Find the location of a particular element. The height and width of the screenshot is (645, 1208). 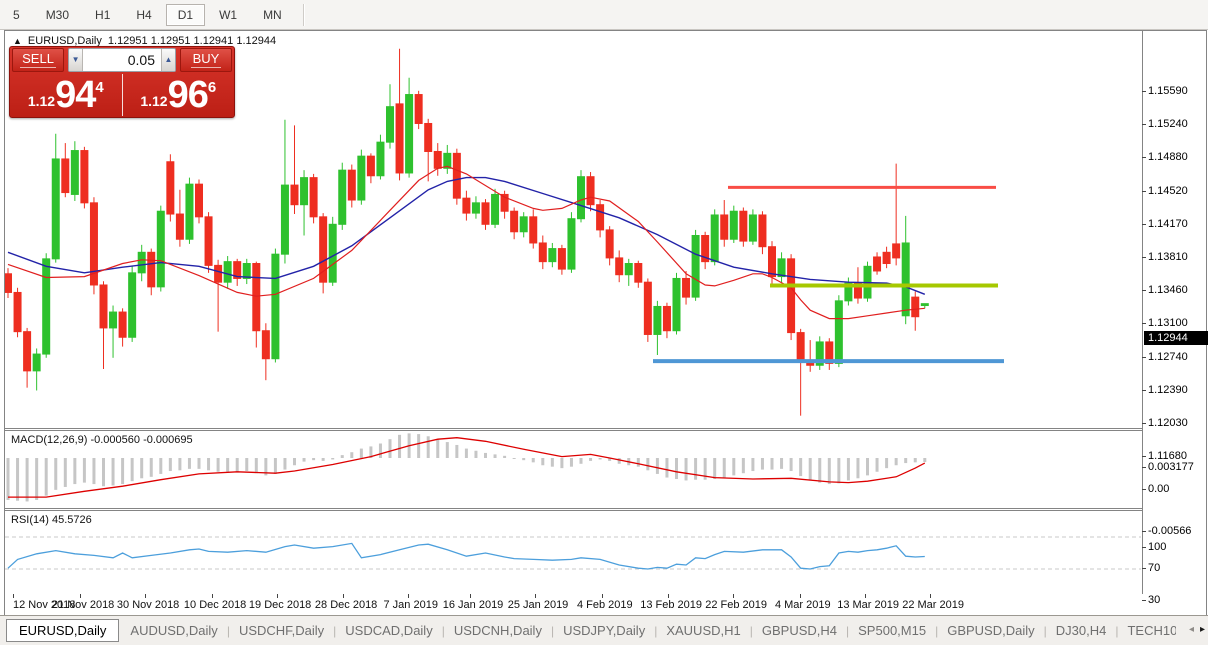

date-label: 12 Nov 2018 is located at coordinates (44, 605).